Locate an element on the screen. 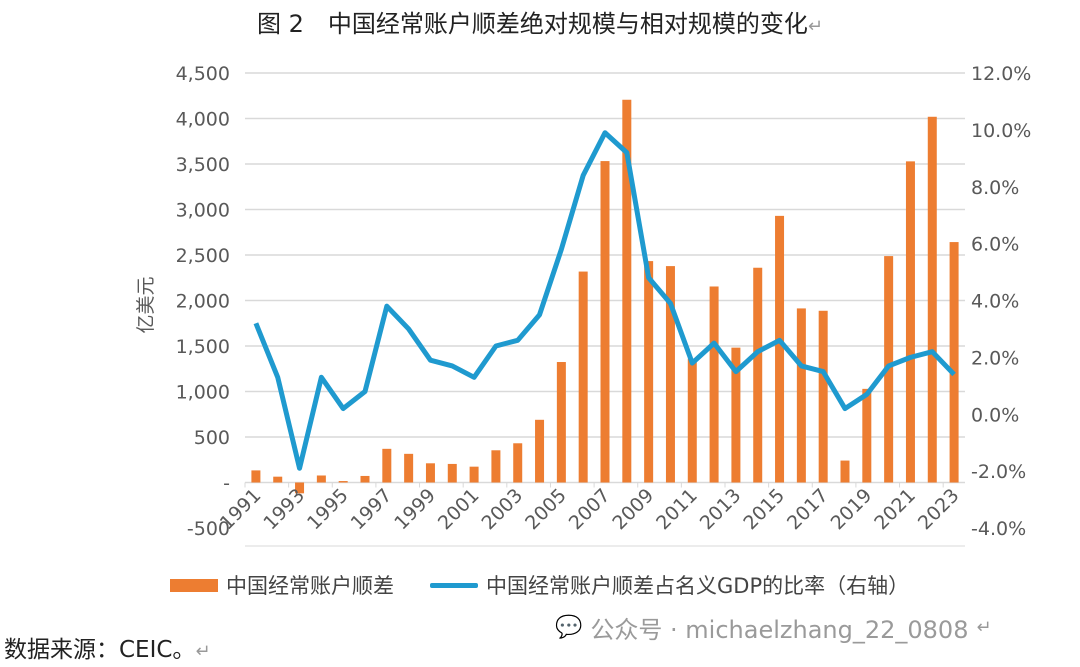  x-tick-label: 2019 is located at coordinates (852, 509).